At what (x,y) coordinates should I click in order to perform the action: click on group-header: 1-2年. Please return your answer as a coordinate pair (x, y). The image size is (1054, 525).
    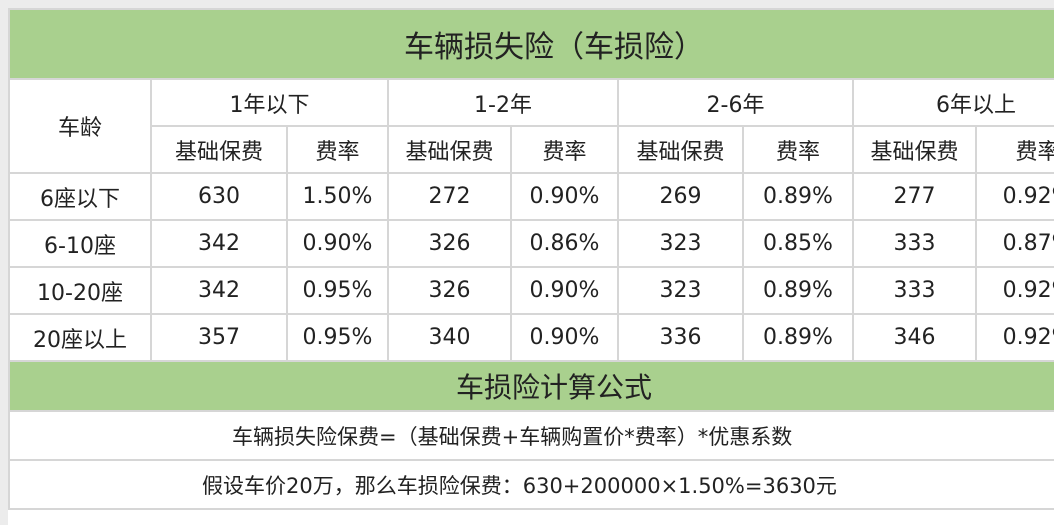
    Looking at the image, I should click on (503, 102).